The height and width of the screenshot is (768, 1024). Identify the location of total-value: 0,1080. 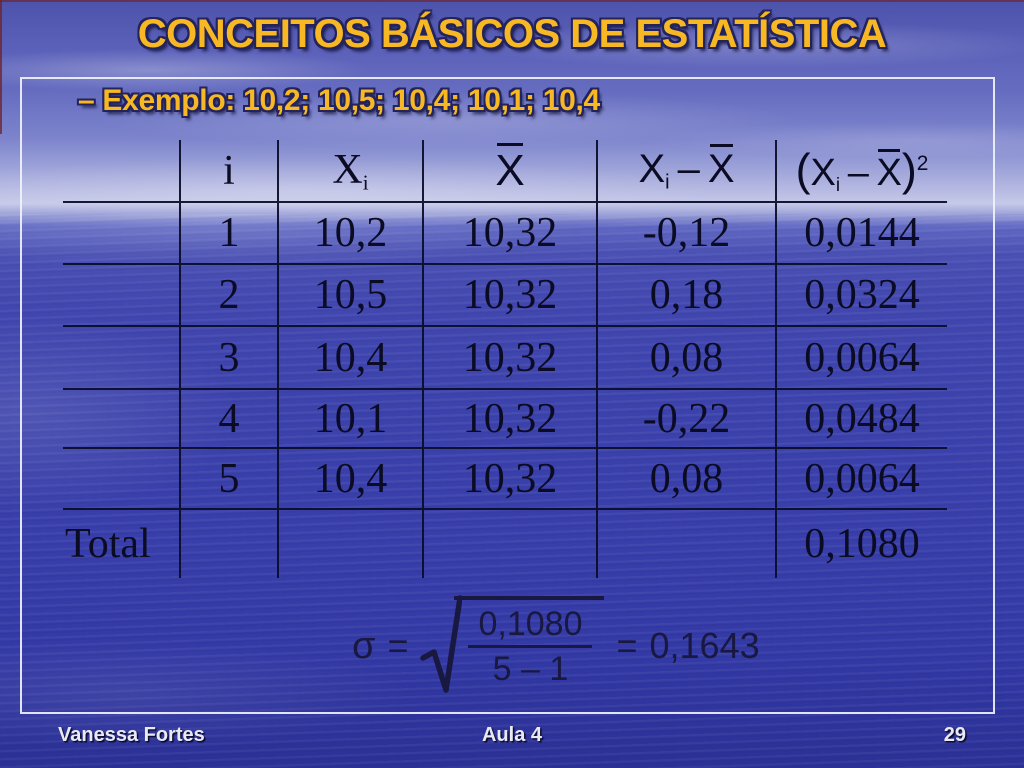
(862, 544).